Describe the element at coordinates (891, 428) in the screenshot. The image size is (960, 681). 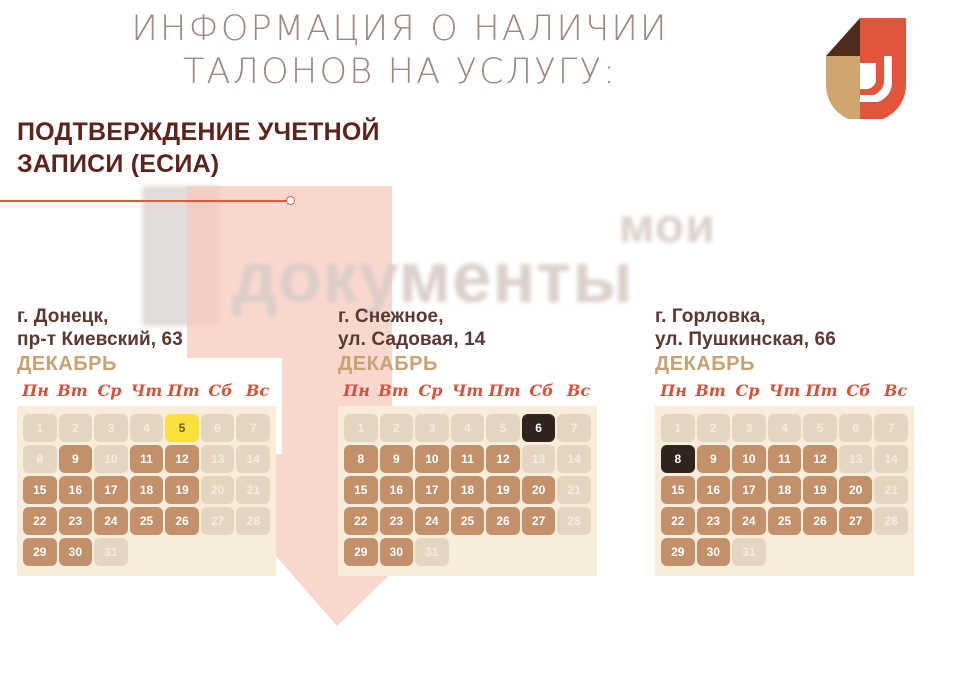
I see `calendar-day-cell: 7` at that location.